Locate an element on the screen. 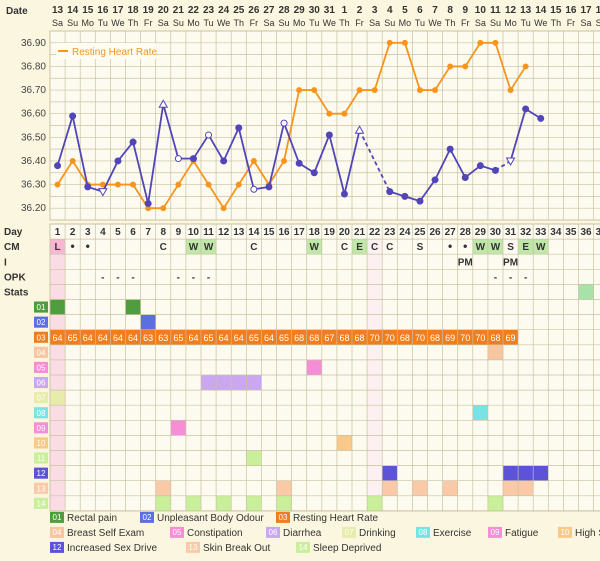  day-number: 1 is located at coordinates (58, 232).